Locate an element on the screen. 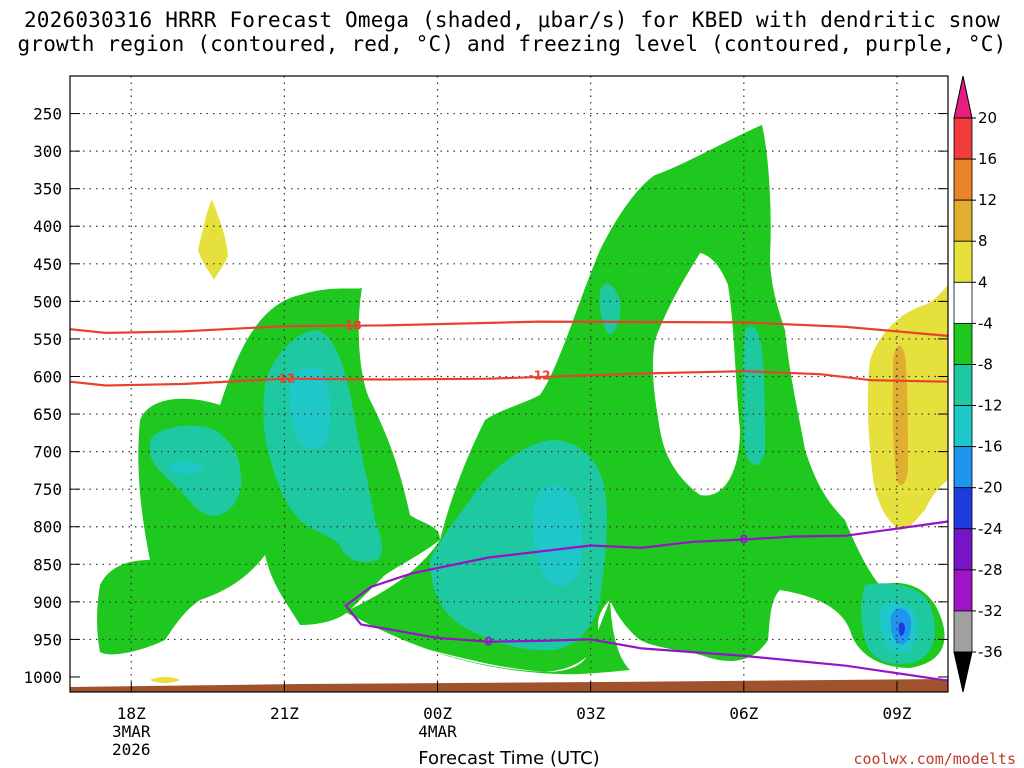 The width and height of the screenshot is (1024, 768). colorbar-top-arrow is located at coordinates (963, 97).